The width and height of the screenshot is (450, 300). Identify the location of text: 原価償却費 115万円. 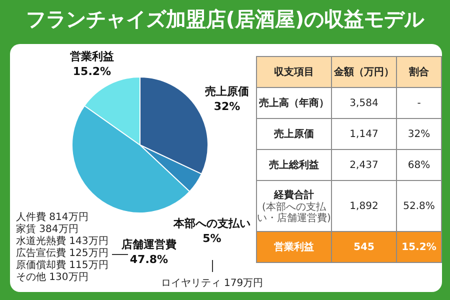
(62, 266).